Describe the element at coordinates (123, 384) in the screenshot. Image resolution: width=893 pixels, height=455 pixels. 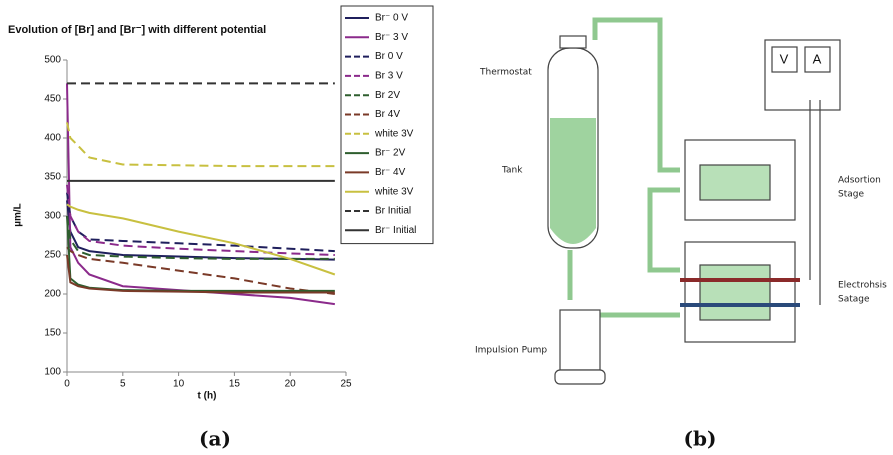
I see `x-tick-label: 5` at that location.